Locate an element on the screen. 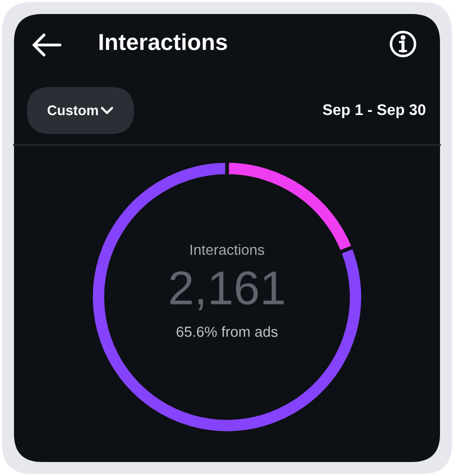 The width and height of the screenshot is (454, 476). chart-subtitle: Sep 1 - Sep 30 is located at coordinates (374, 111).